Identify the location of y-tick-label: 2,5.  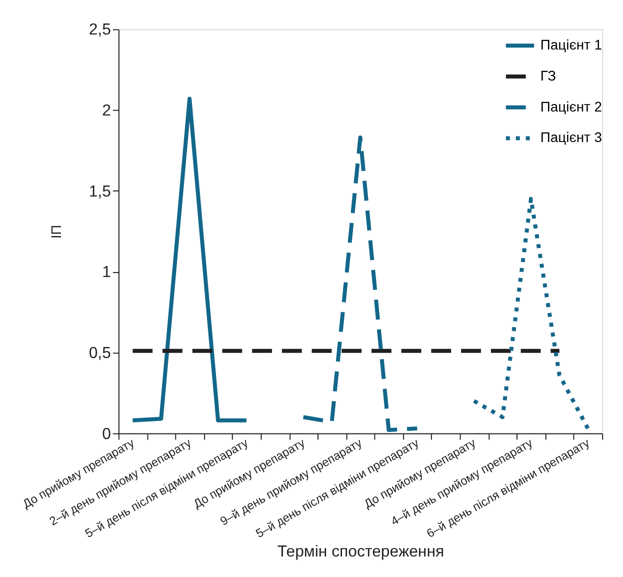
(100, 30).